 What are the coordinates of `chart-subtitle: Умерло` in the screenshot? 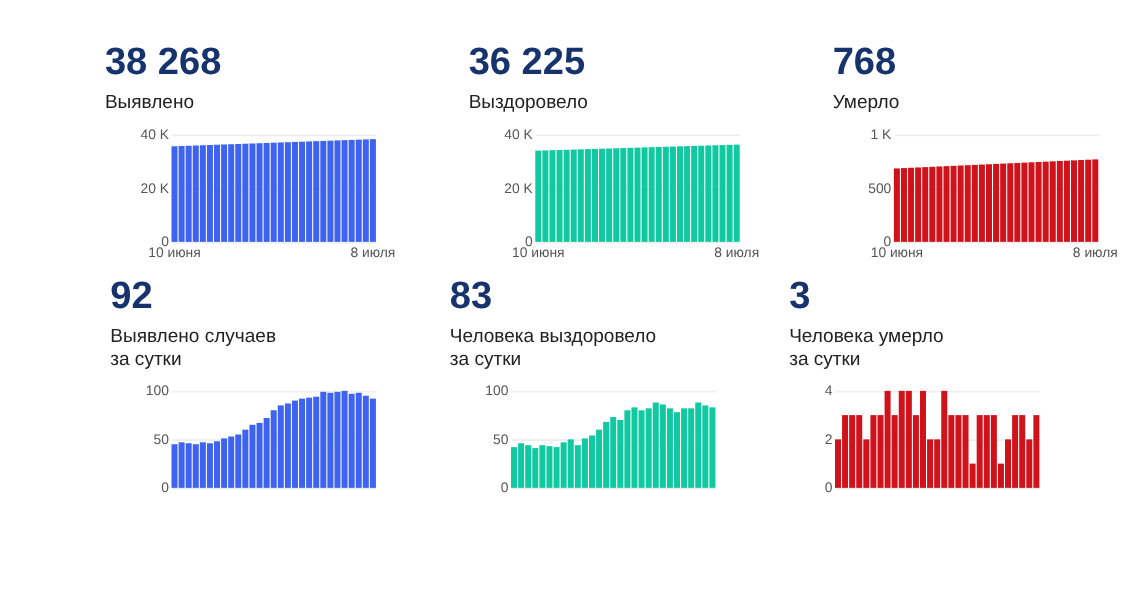 It's located at (866, 103).